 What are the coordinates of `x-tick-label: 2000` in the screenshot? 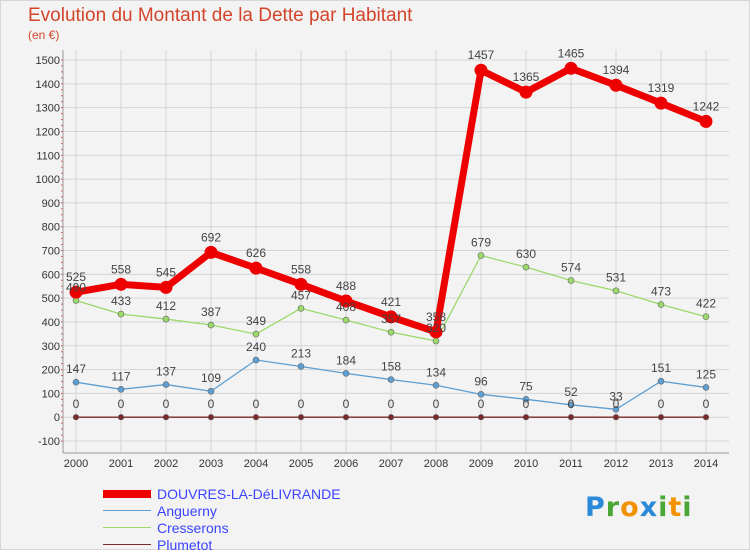 It's located at (76, 464).